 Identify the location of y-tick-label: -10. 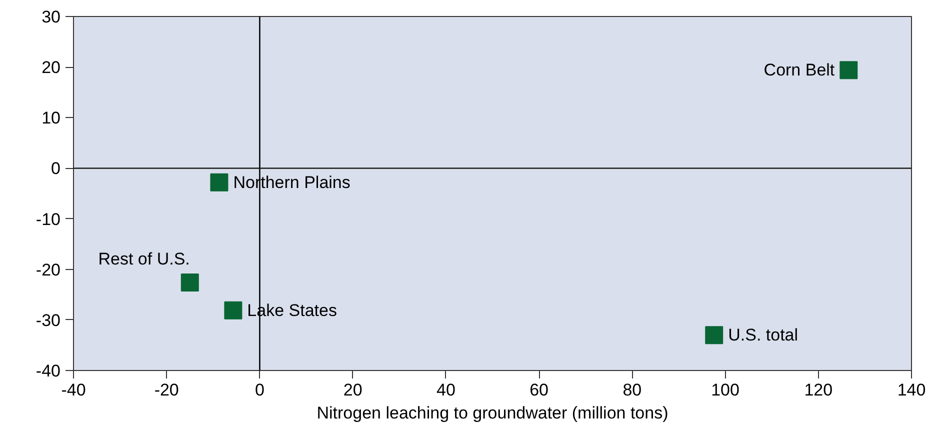
(48, 219).